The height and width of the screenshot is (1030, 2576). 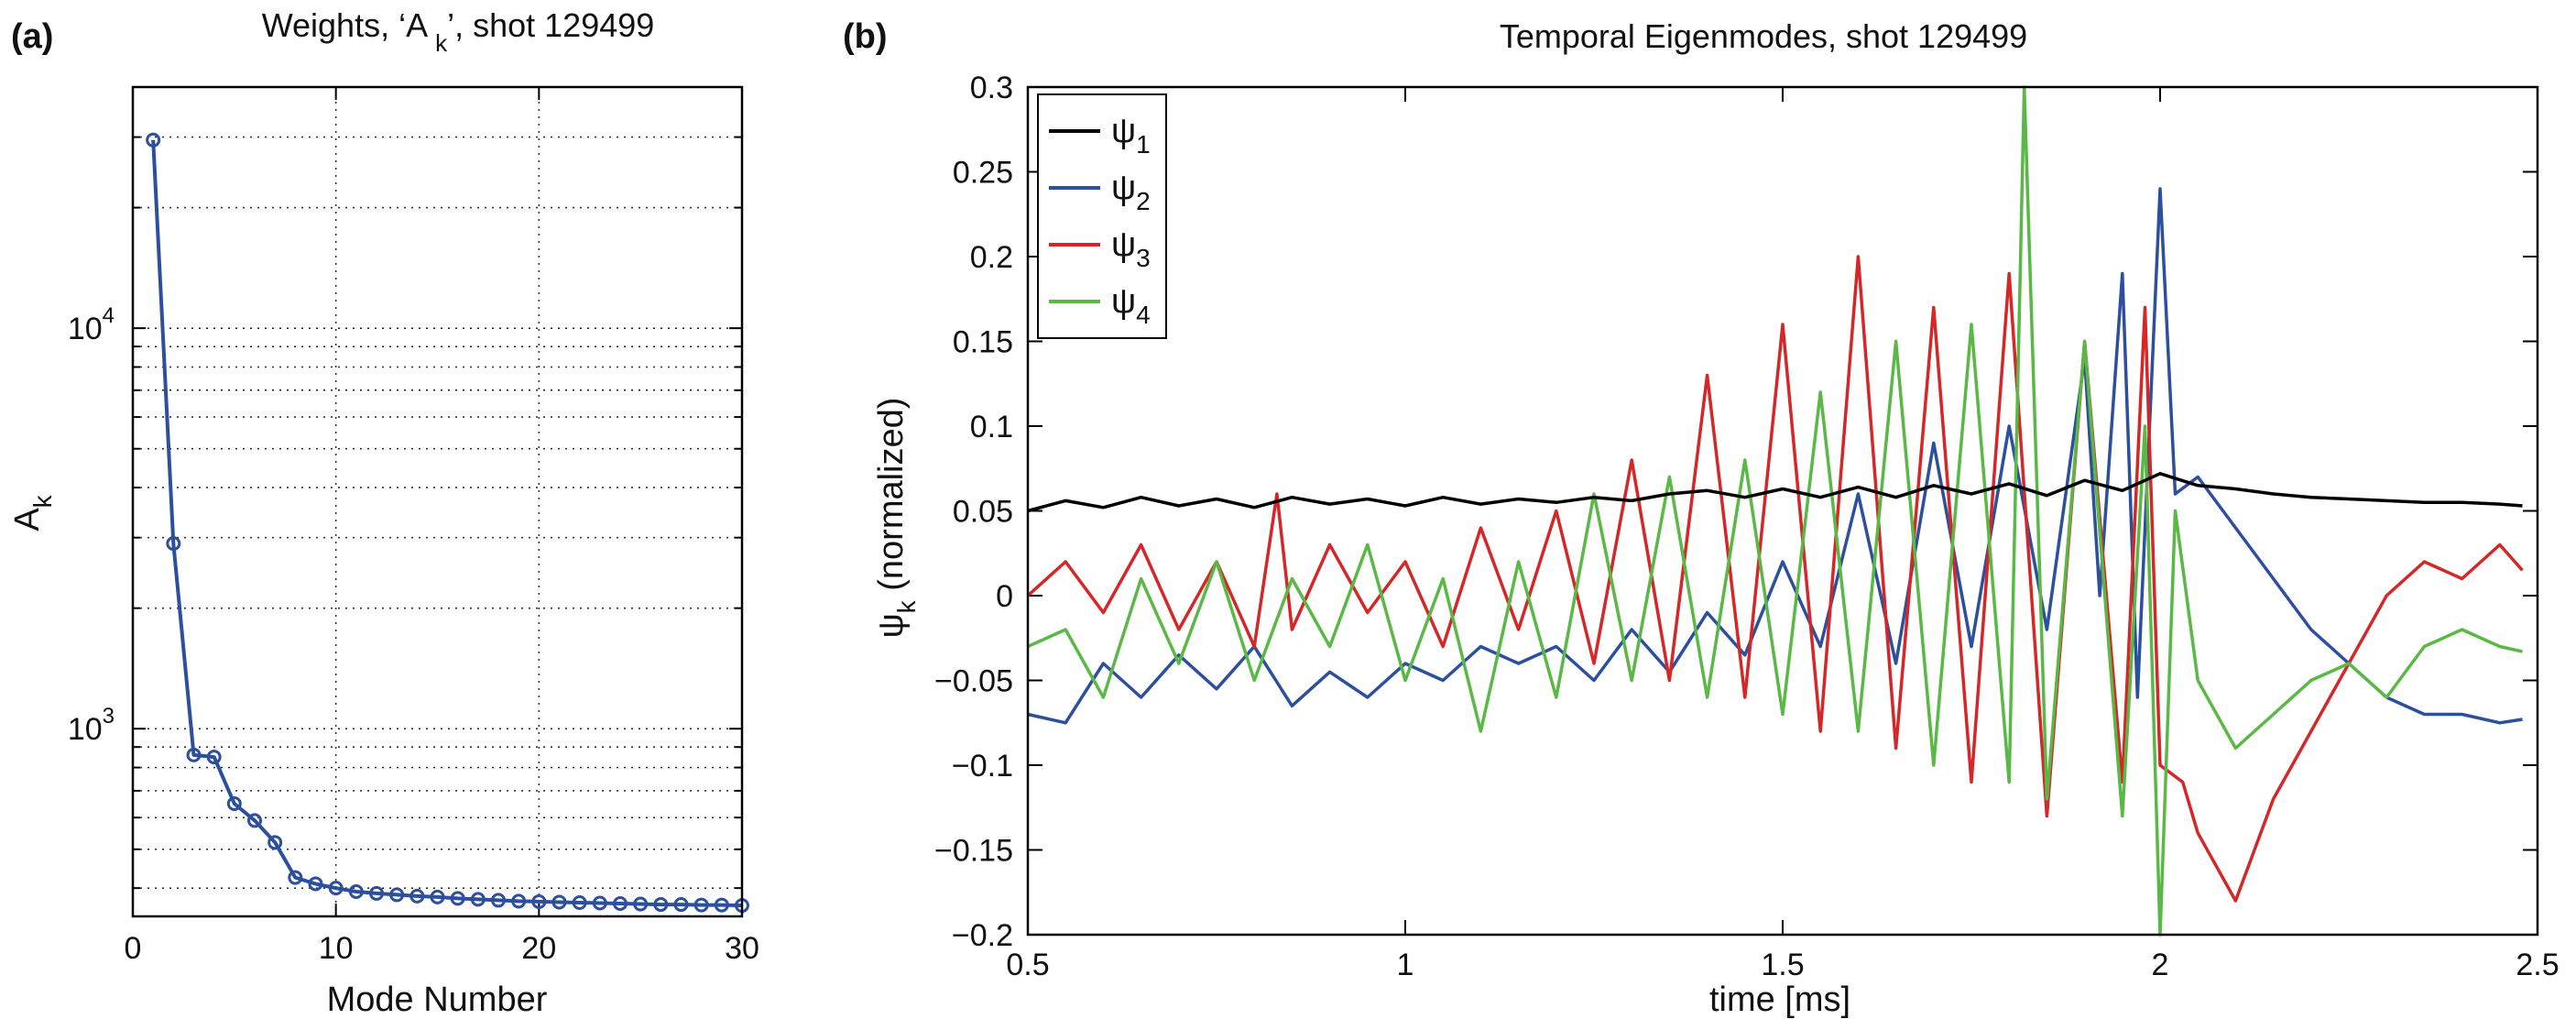 I want to click on panel-b-xtick-label: 2, so click(x=2161, y=965).